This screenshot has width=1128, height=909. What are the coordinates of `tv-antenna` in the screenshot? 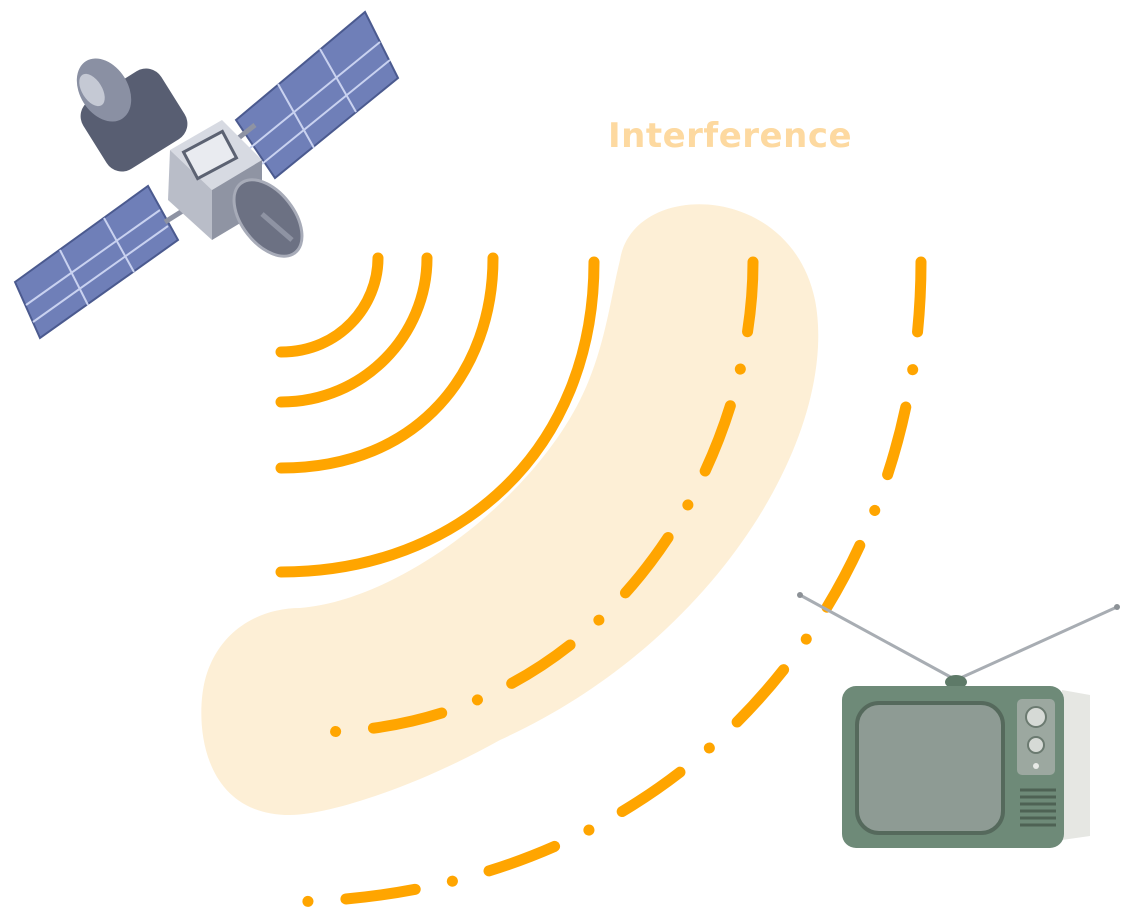 It's located at (958, 640).